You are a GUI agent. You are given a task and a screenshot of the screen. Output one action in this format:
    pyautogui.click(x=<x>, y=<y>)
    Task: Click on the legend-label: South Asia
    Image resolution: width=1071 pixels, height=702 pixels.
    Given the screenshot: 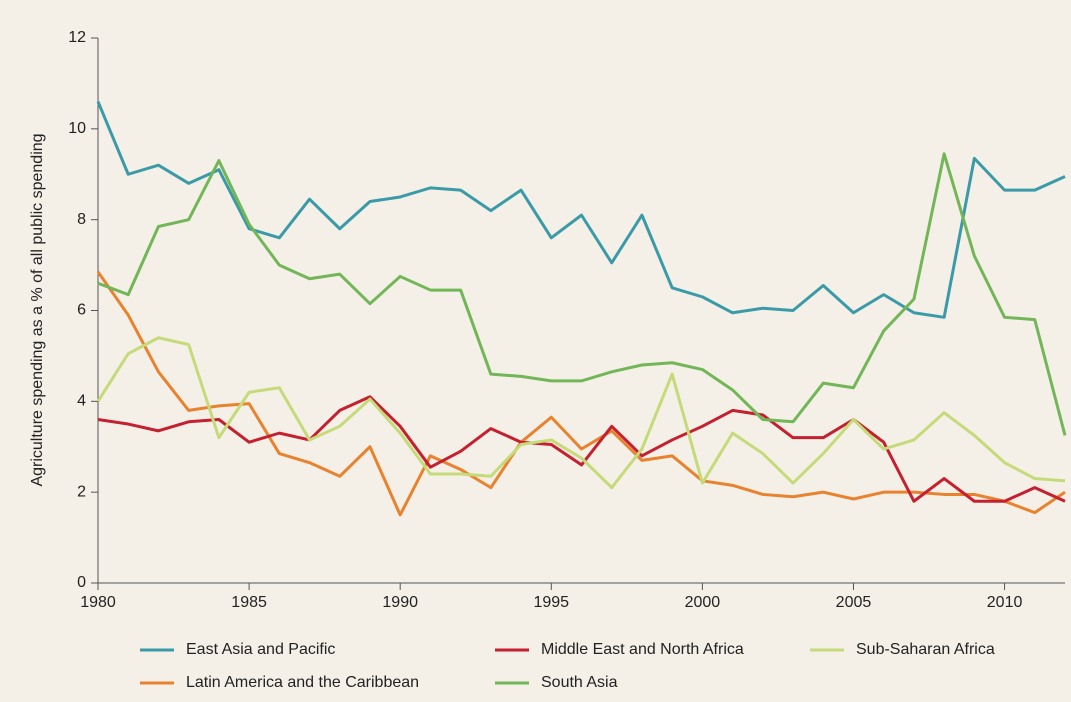 What is the action you would take?
    pyautogui.click(x=579, y=682)
    